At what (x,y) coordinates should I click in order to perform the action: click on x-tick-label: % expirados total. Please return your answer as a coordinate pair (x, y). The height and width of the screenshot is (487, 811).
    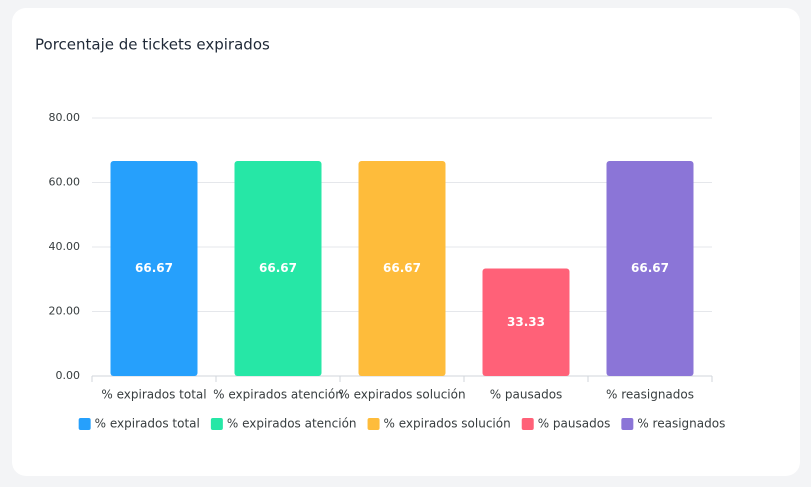
    Looking at the image, I should click on (153, 395).